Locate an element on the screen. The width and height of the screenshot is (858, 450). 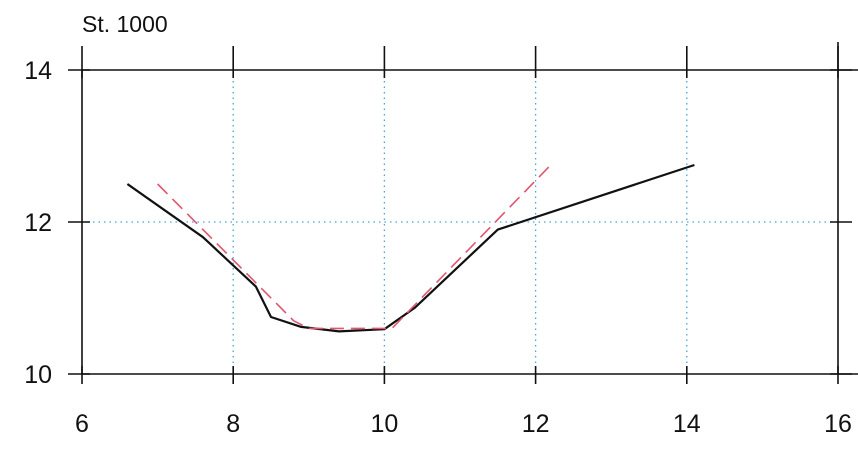
chart-title: St. 1000 is located at coordinates (125, 24).